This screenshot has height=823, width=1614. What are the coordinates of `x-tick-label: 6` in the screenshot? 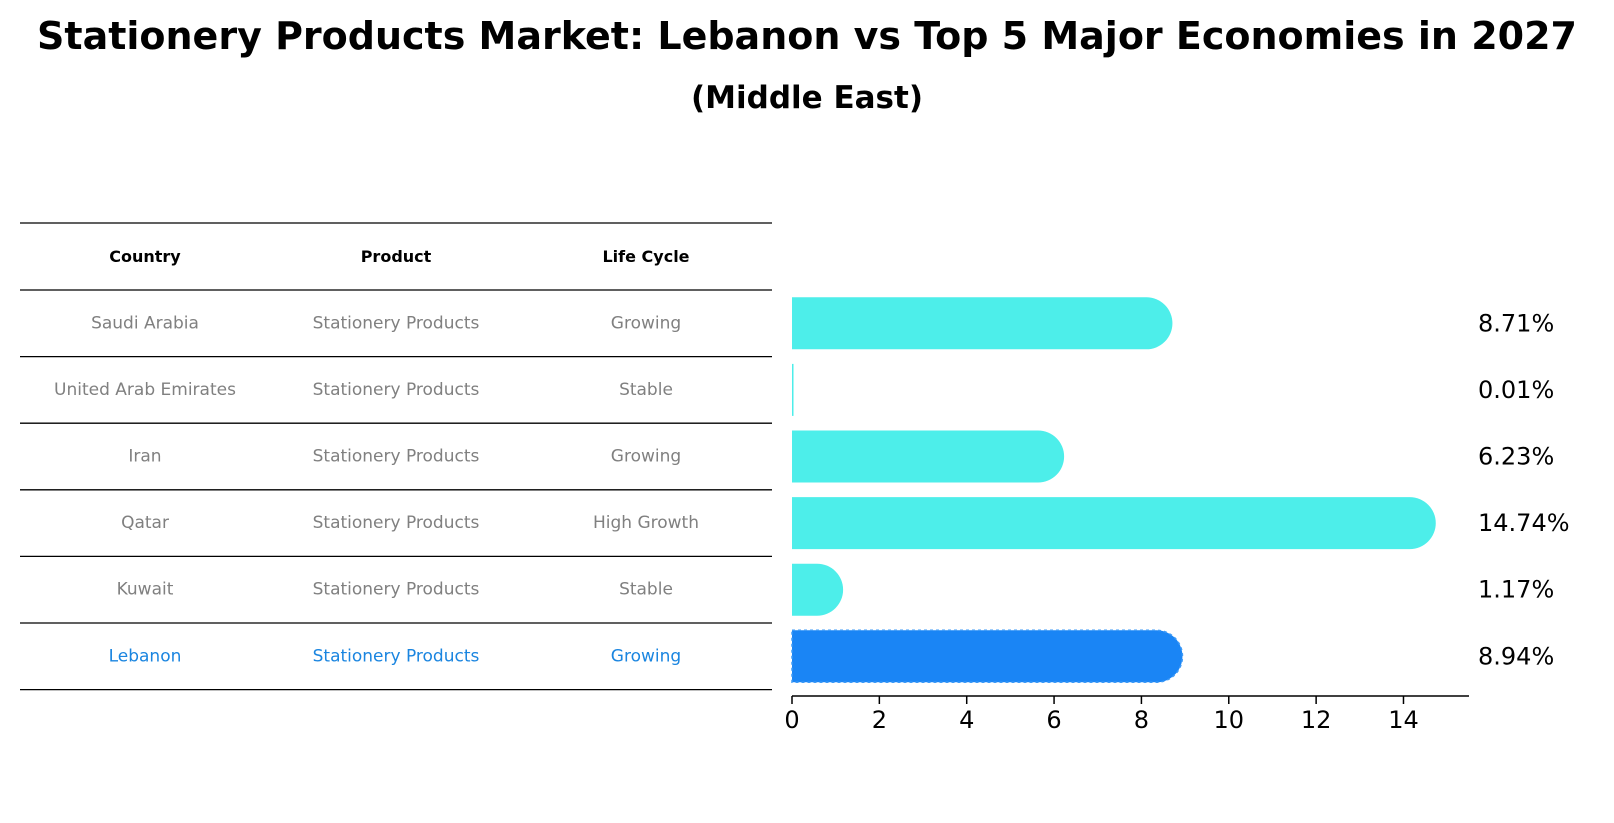 It's located at (1053, 720).